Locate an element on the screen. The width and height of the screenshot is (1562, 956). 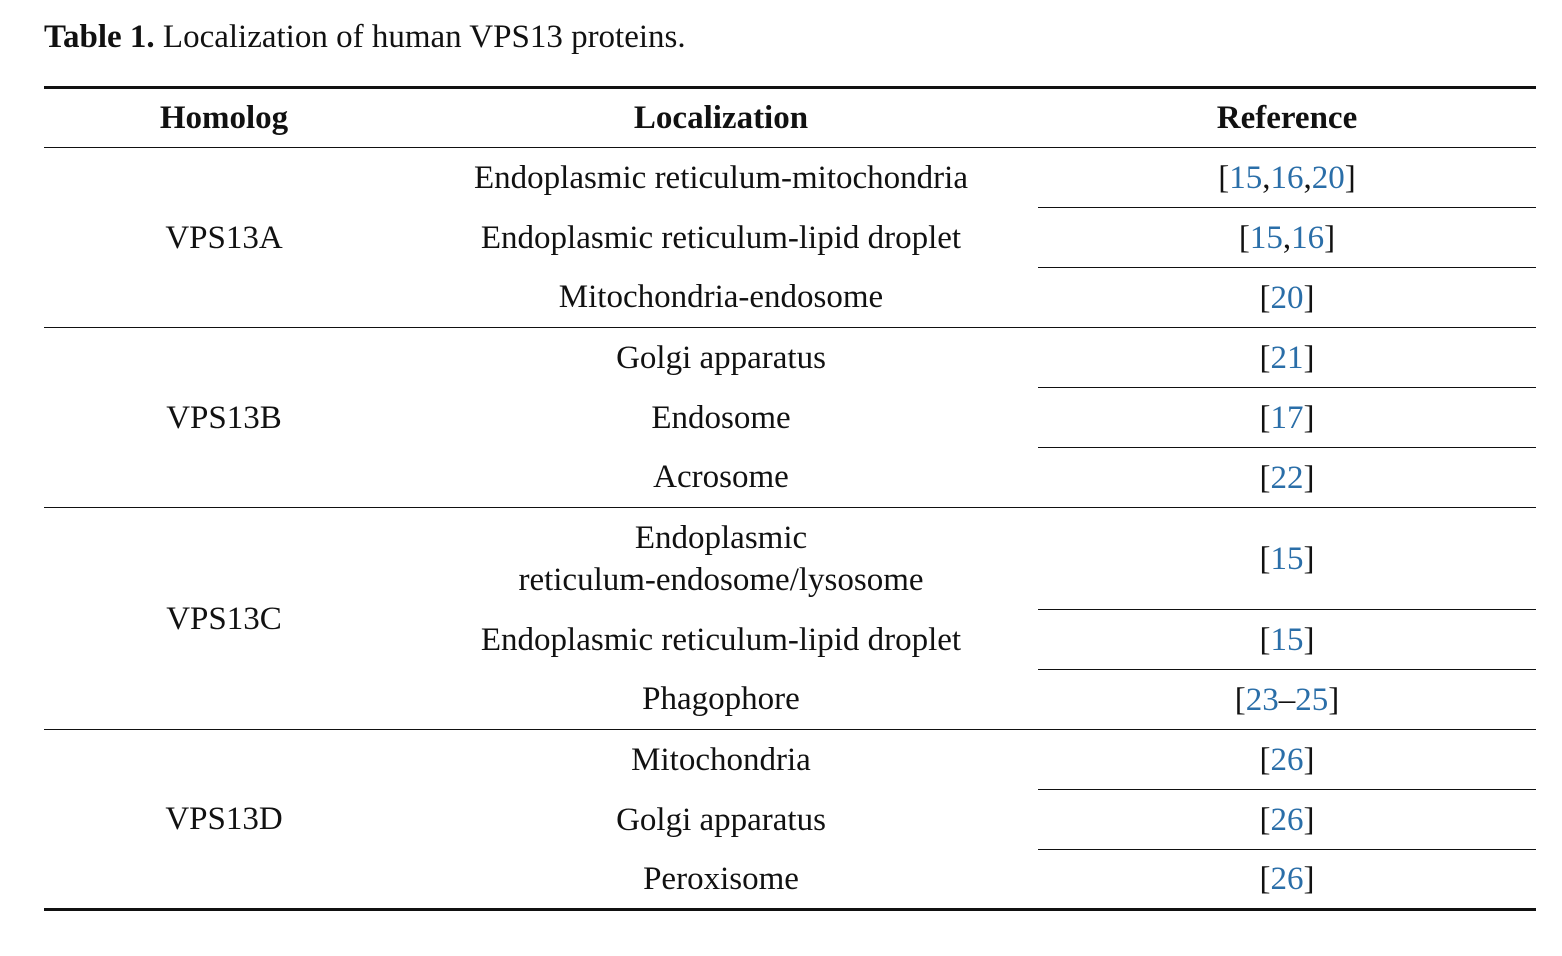
caption-label: Table 1. is located at coordinates (99, 37).